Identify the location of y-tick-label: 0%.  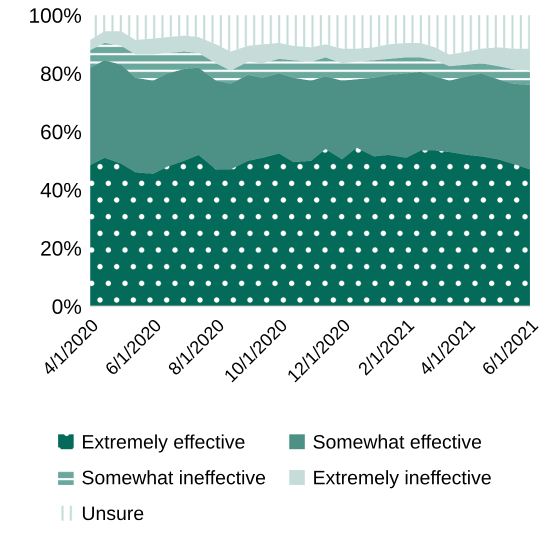
(67, 306).